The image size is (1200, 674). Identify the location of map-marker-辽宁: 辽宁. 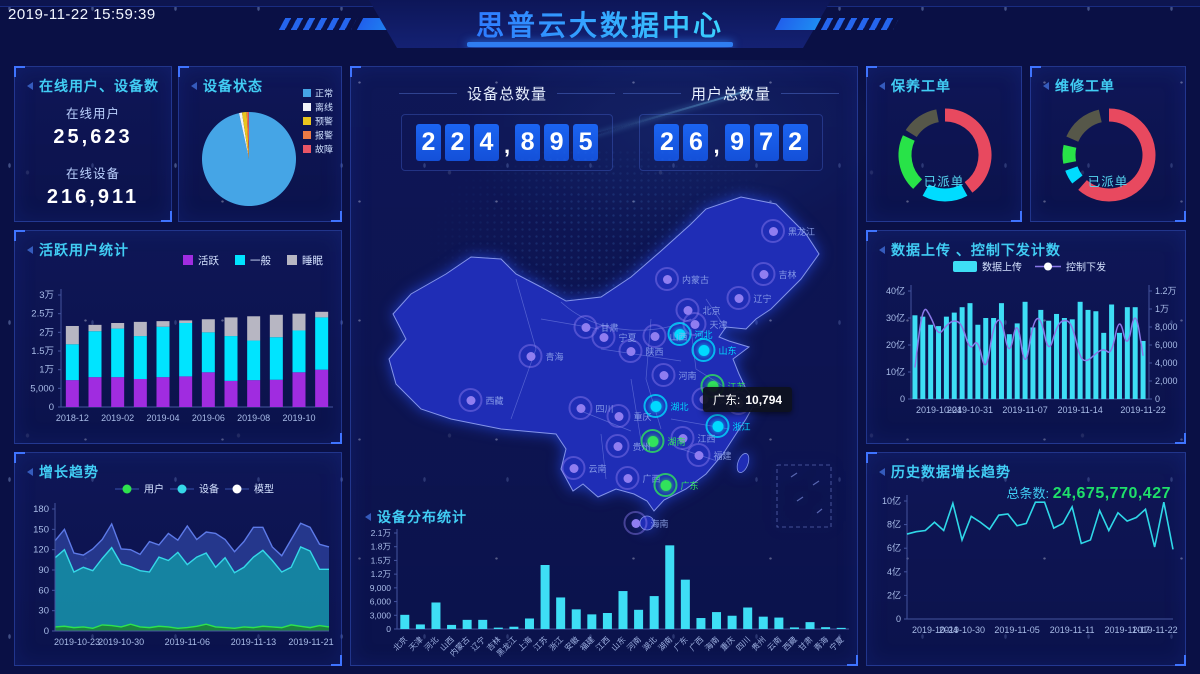
(749, 298).